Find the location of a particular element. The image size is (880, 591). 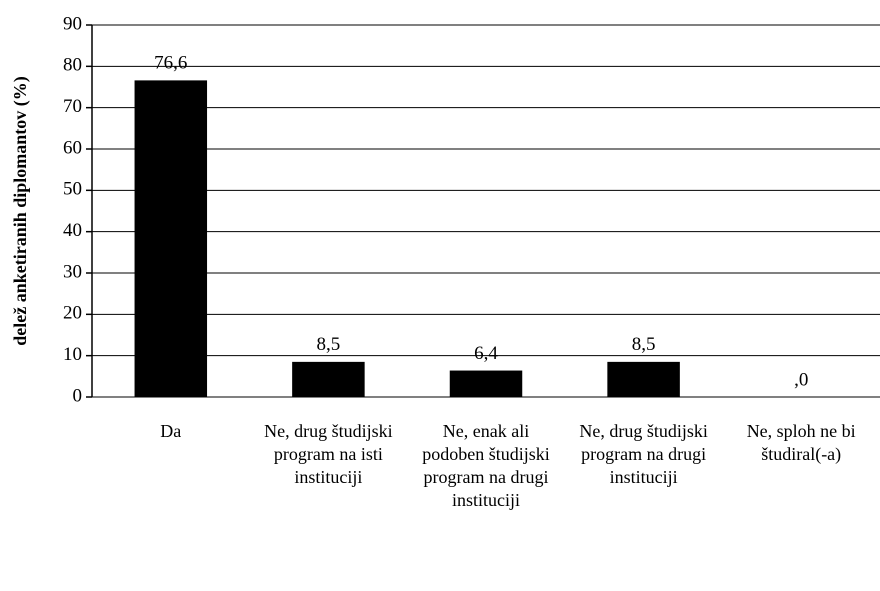

value-label: 6,4 is located at coordinates (486, 353).